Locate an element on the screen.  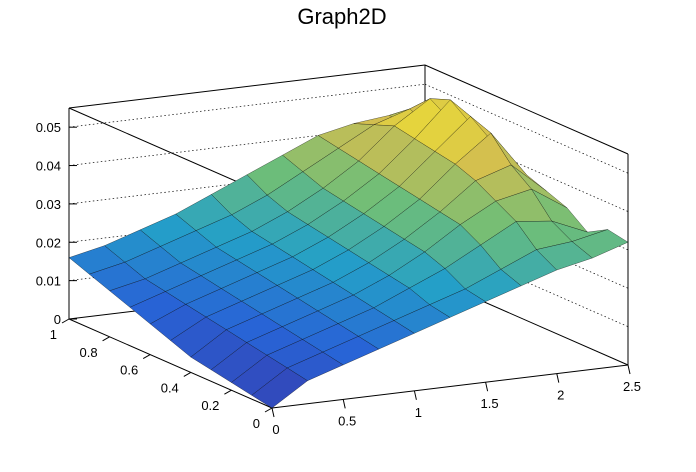
y-tick-label: 0.4 is located at coordinates (170, 387).